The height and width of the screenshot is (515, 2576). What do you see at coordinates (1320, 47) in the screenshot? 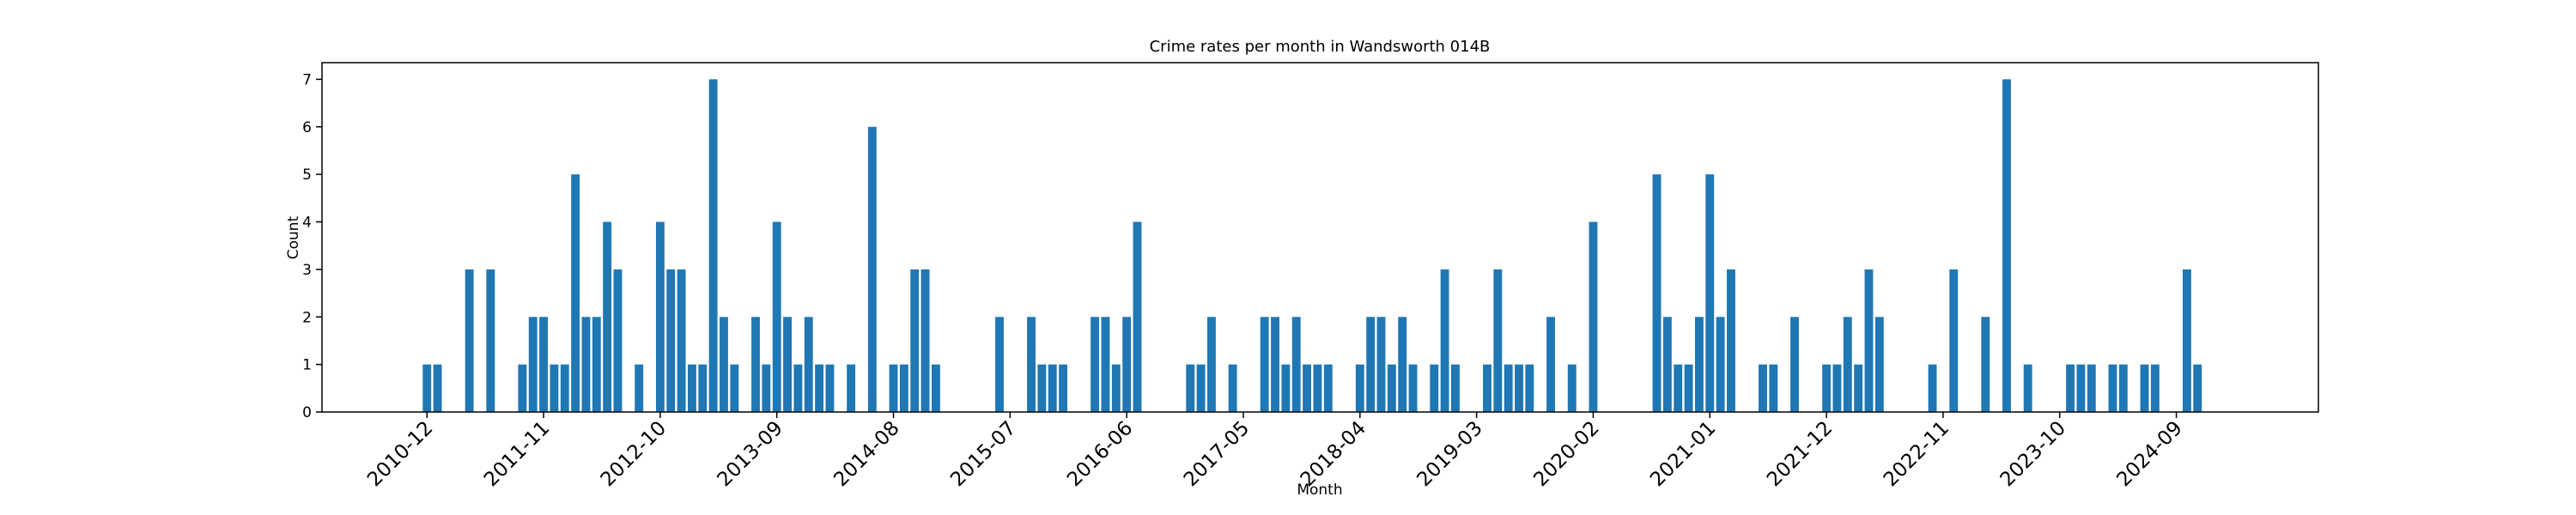
I see `chart-title: Crime rates per month in Wandsworth 014B` at bounding box center [1320, 47].